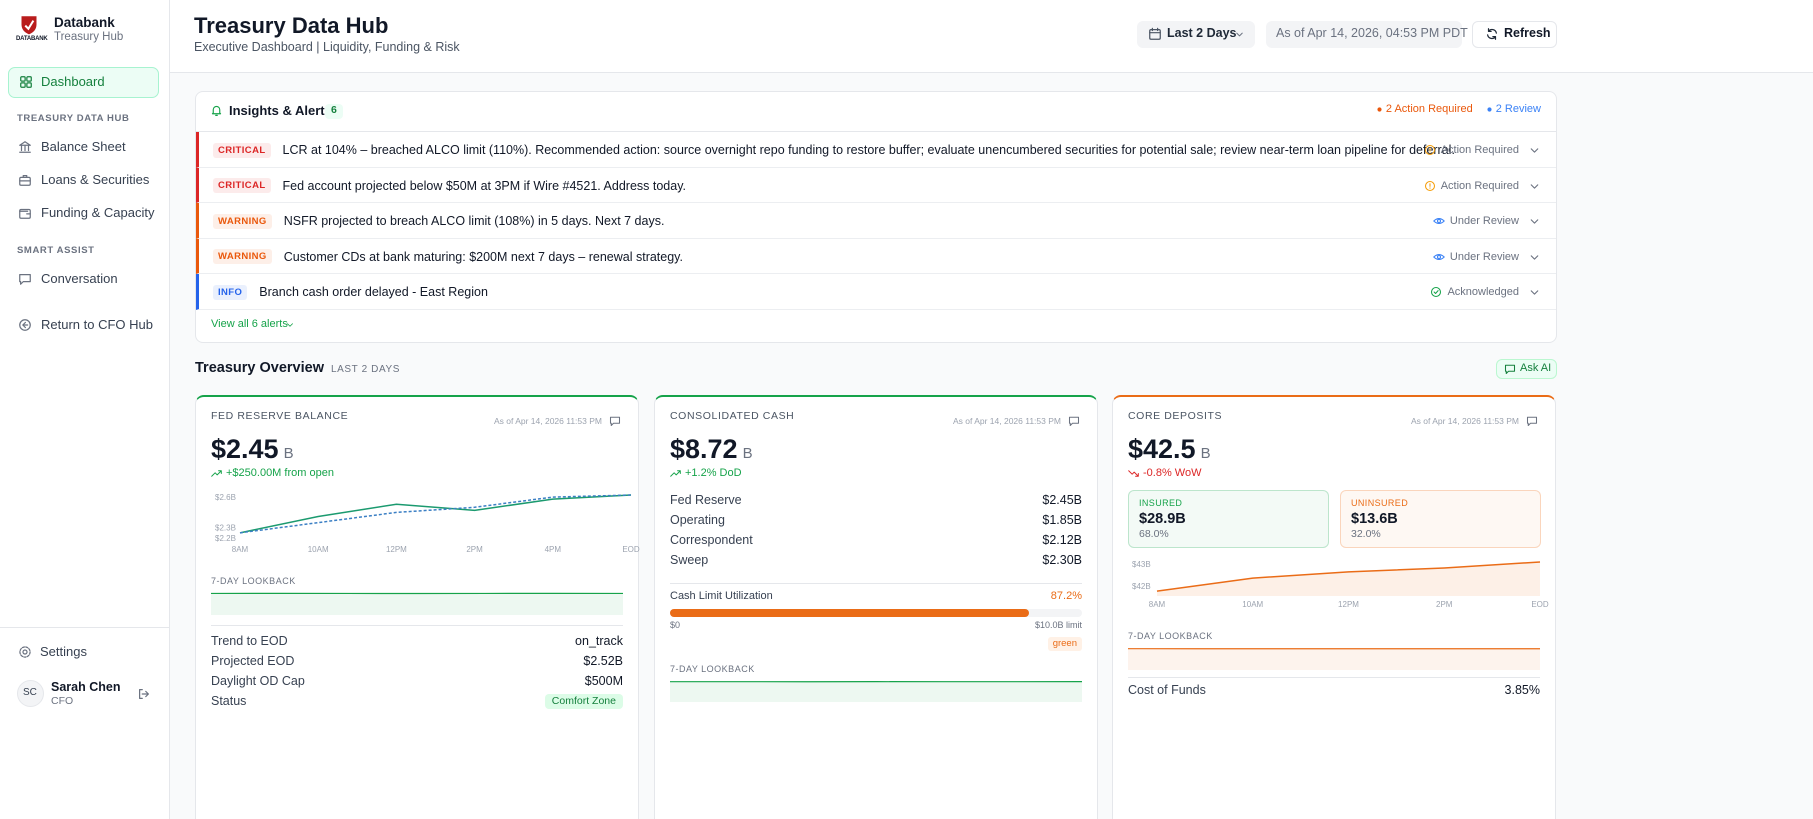  Describe the element at coordinates (1062, 540) in the screenshot. I see `metric-value: $2.12B` at that location.